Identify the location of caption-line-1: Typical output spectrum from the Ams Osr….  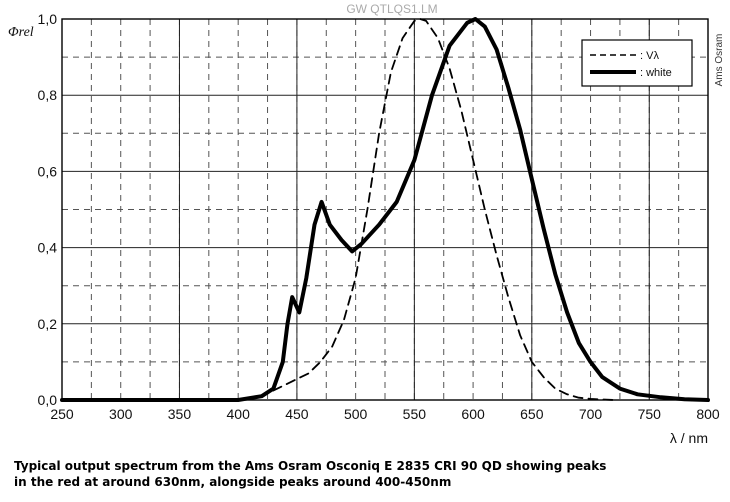
(310, 466).